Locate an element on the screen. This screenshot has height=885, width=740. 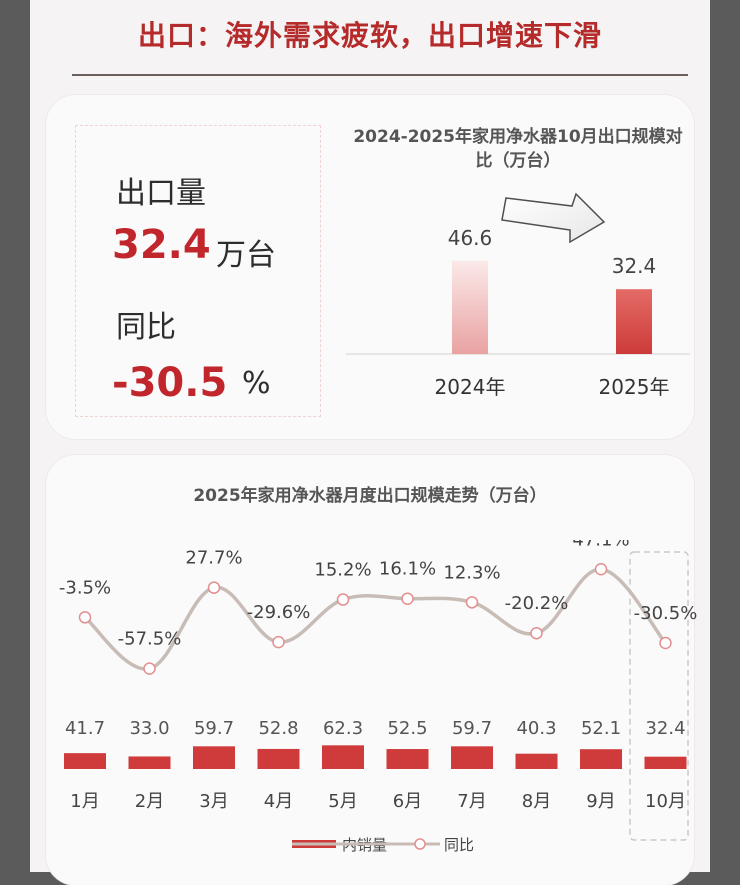
month-label: 8月 is located at coordinates (536, 801).